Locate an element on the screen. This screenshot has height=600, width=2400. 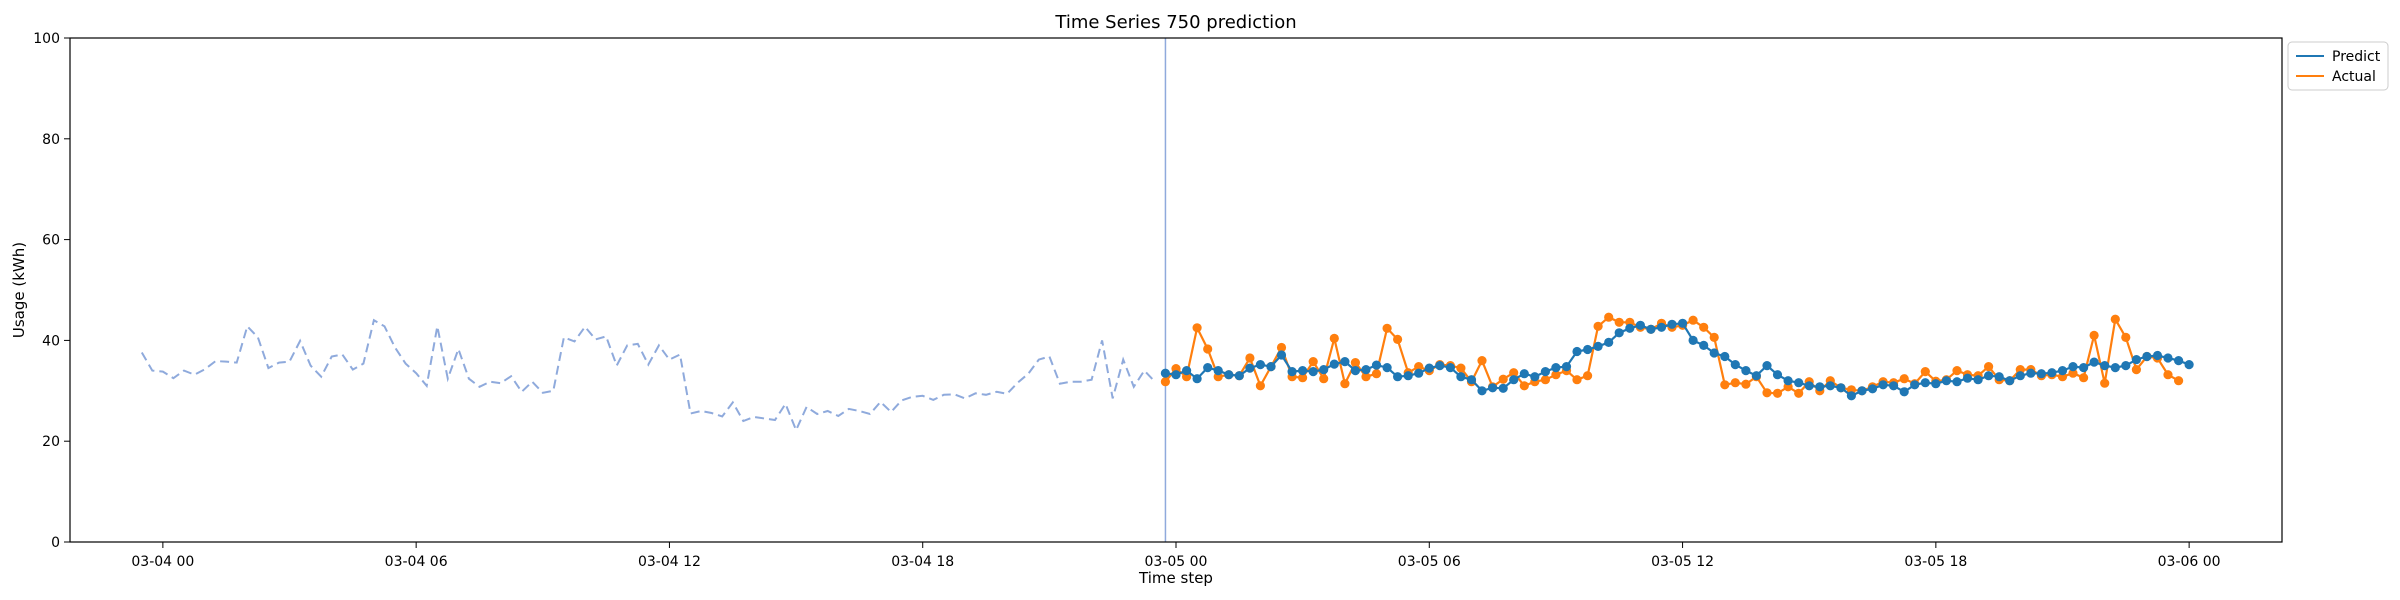
x-tick-label: 03-05 12 is located at coordinates (1682, 562).